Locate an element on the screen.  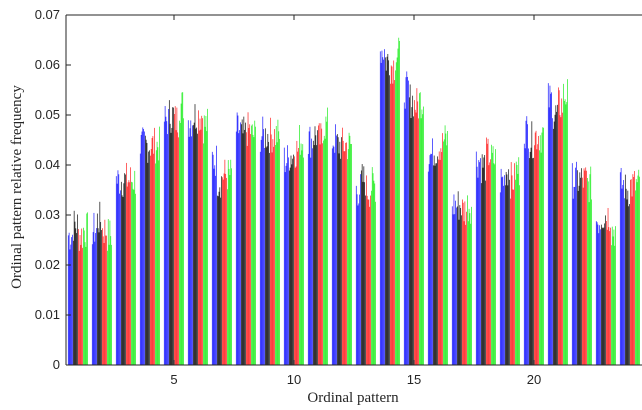
y-tick-label: 0.03 is located at coordinates (47, 214).